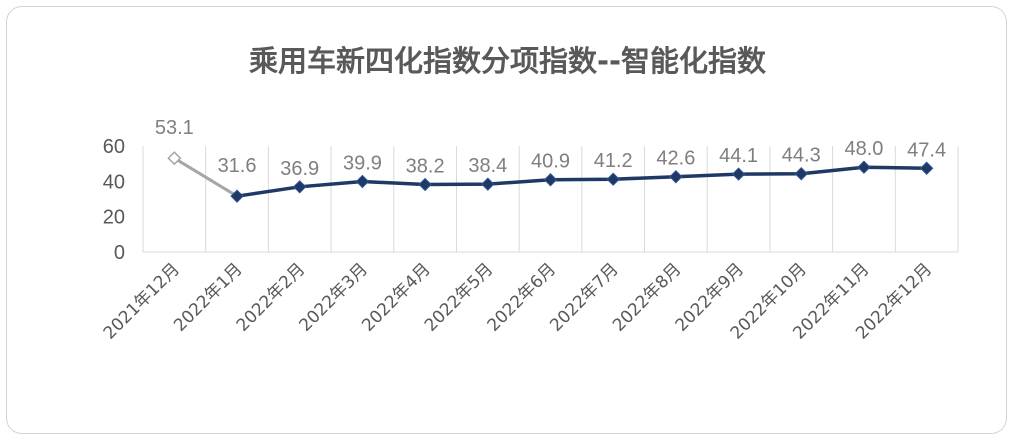 This screenshot has height=442, width=1015. What do you see at coordinates (142, 301) in the screenshot?
I see `x-tick-label: 2021年12月` at bounding box center [142, 301].